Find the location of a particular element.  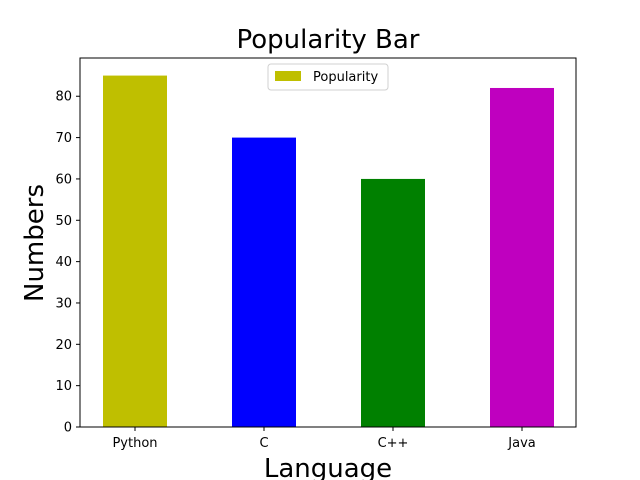

legend: Popularity is located at coordinates (328, 77).